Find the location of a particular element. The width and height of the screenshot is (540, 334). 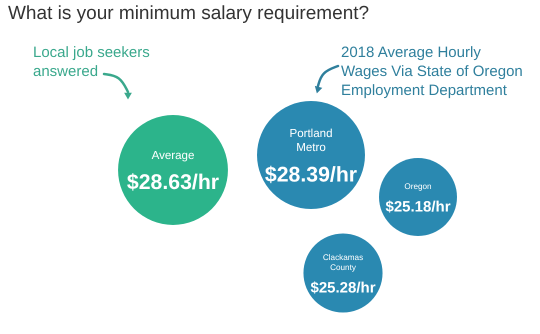

data-label: $25.28/hr is located at coordinates (343, 287).